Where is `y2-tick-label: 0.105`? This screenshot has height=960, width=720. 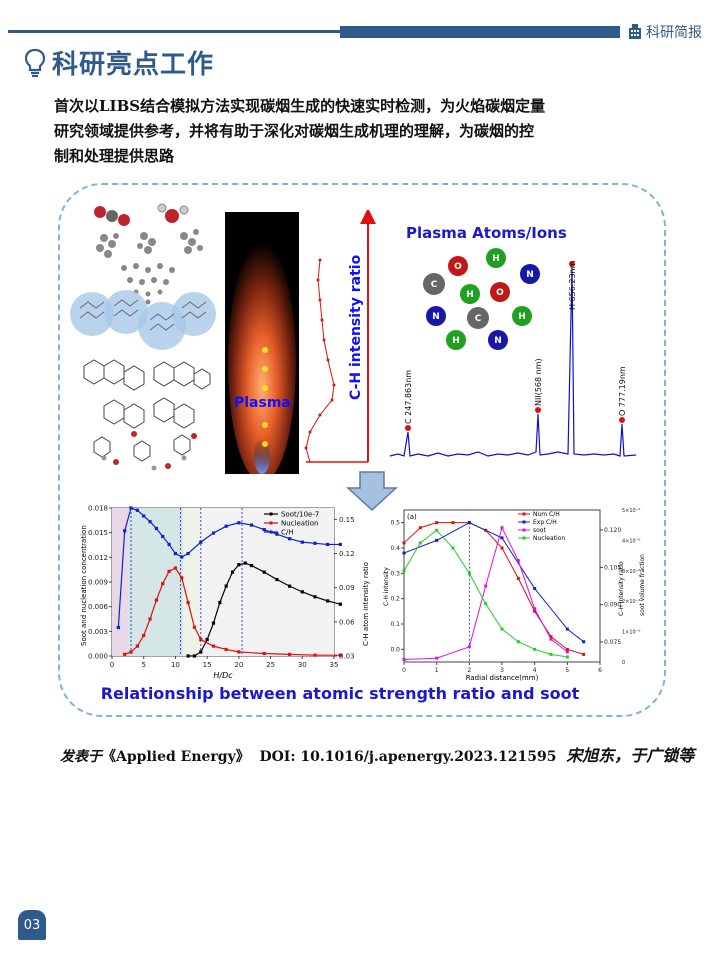
y2-tick-label: 0.105 is located at coordinates (612, 567).